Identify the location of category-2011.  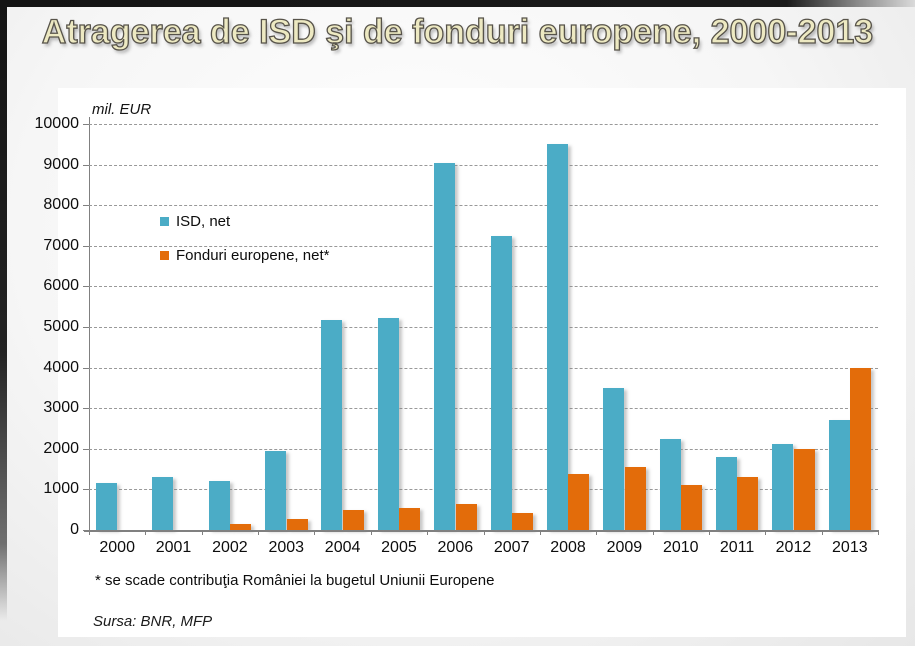
(737, 327).